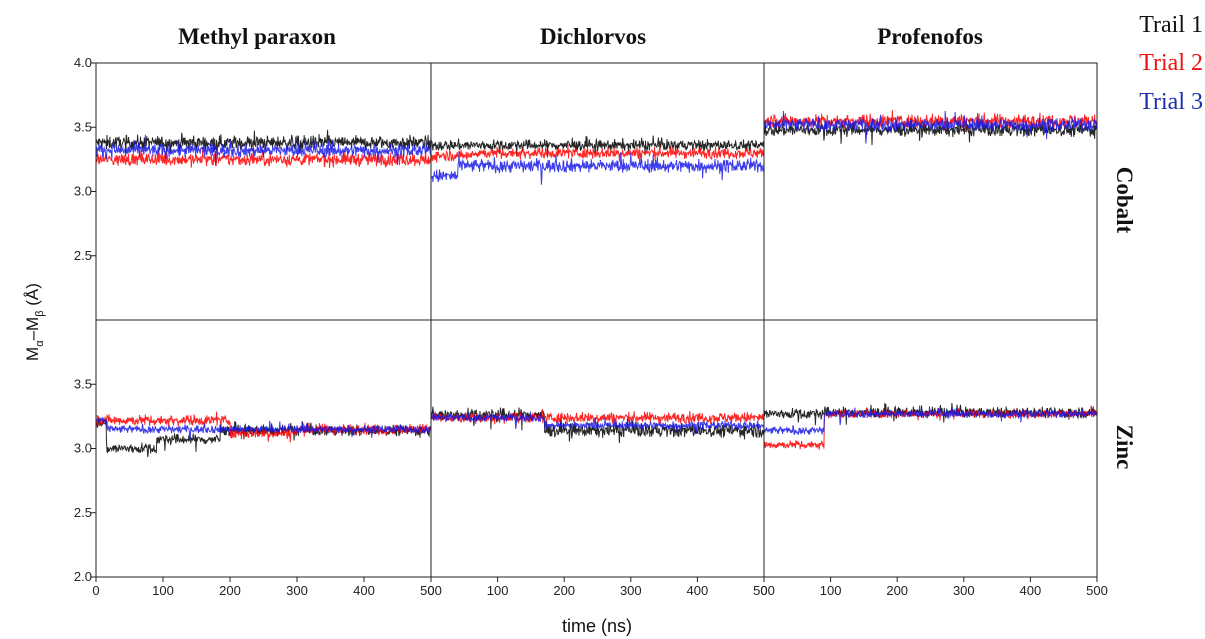 Image resolution: width=1205 pixels, height=639 pixels. Describe the element at coordinates (930, 36) in the screenshot. I see `column-title-3: Profenofos` at that location.